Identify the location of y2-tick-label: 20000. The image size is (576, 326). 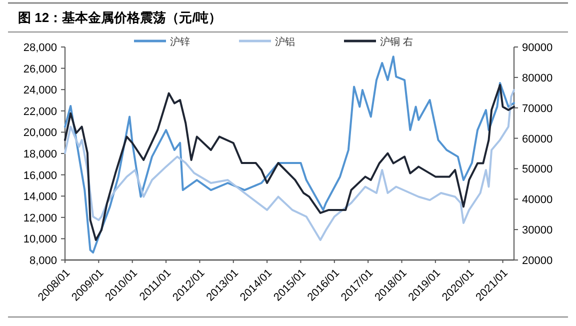
(537, 261).